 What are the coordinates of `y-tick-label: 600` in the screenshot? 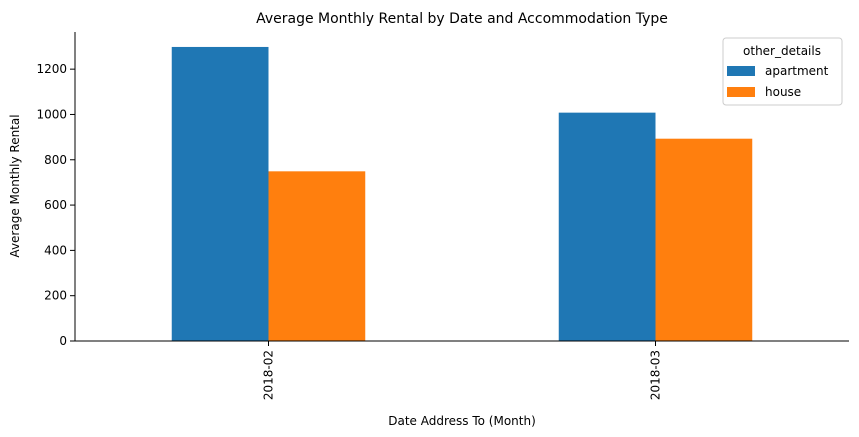 It's located at (55, 205).